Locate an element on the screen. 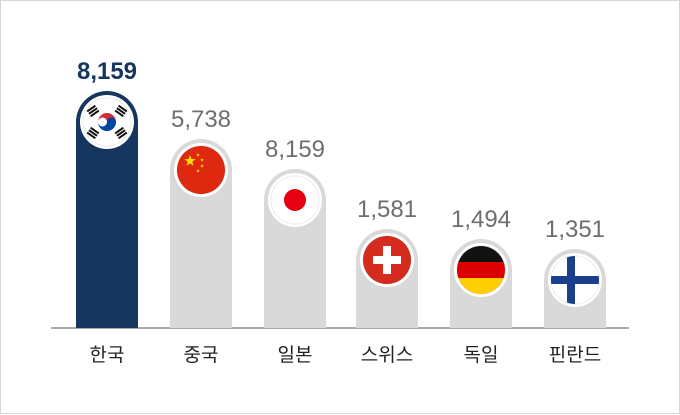 This screenshot has width=680, height=415. japan-flag-icon is located at coordinates (295, 200).